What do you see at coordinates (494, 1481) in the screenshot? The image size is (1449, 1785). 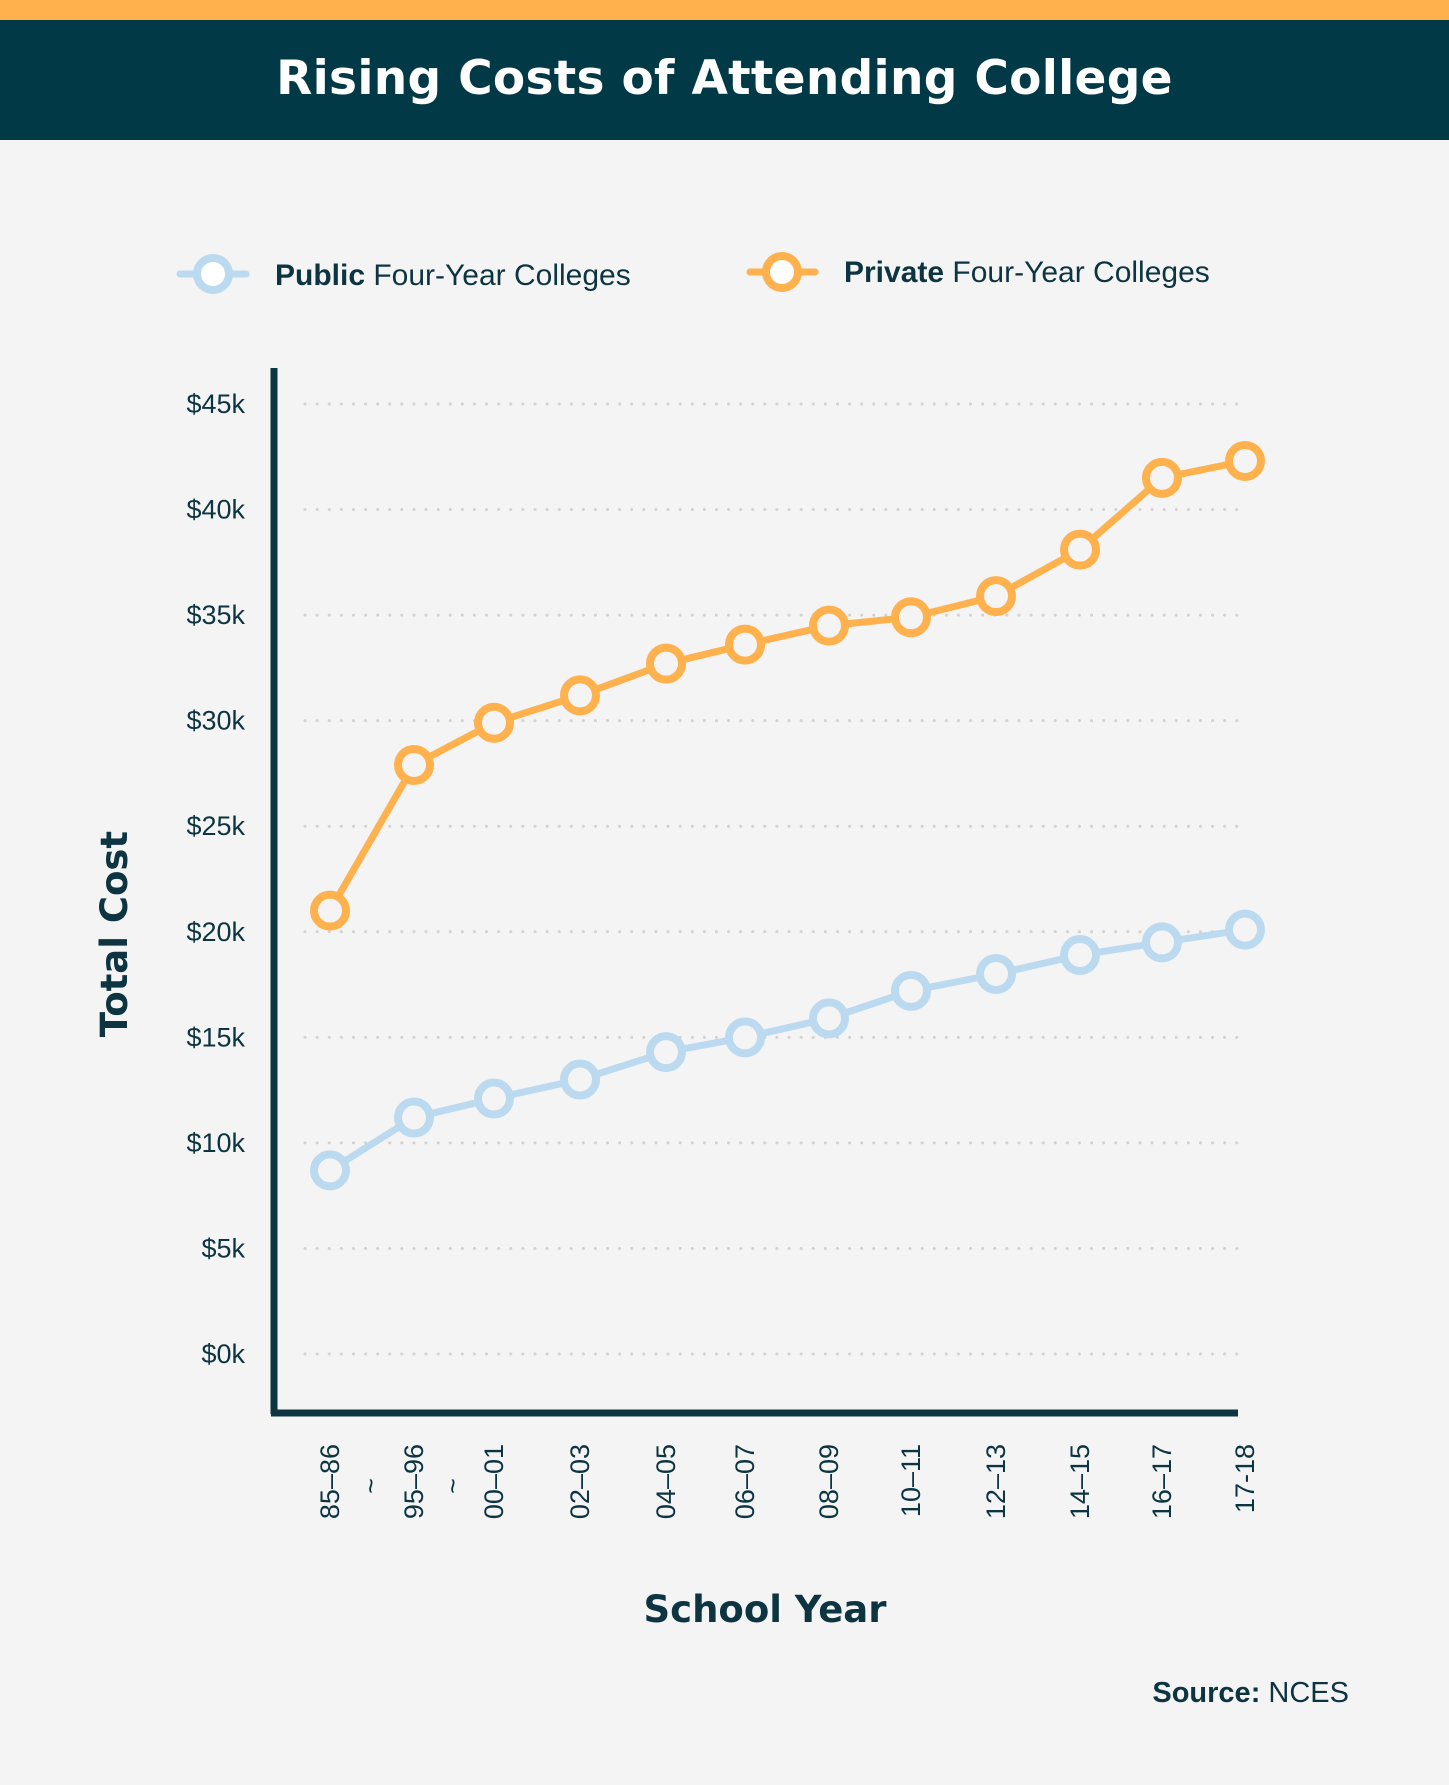 I see `x-tick-label: 00–01` at bounding box center [494, 1481].